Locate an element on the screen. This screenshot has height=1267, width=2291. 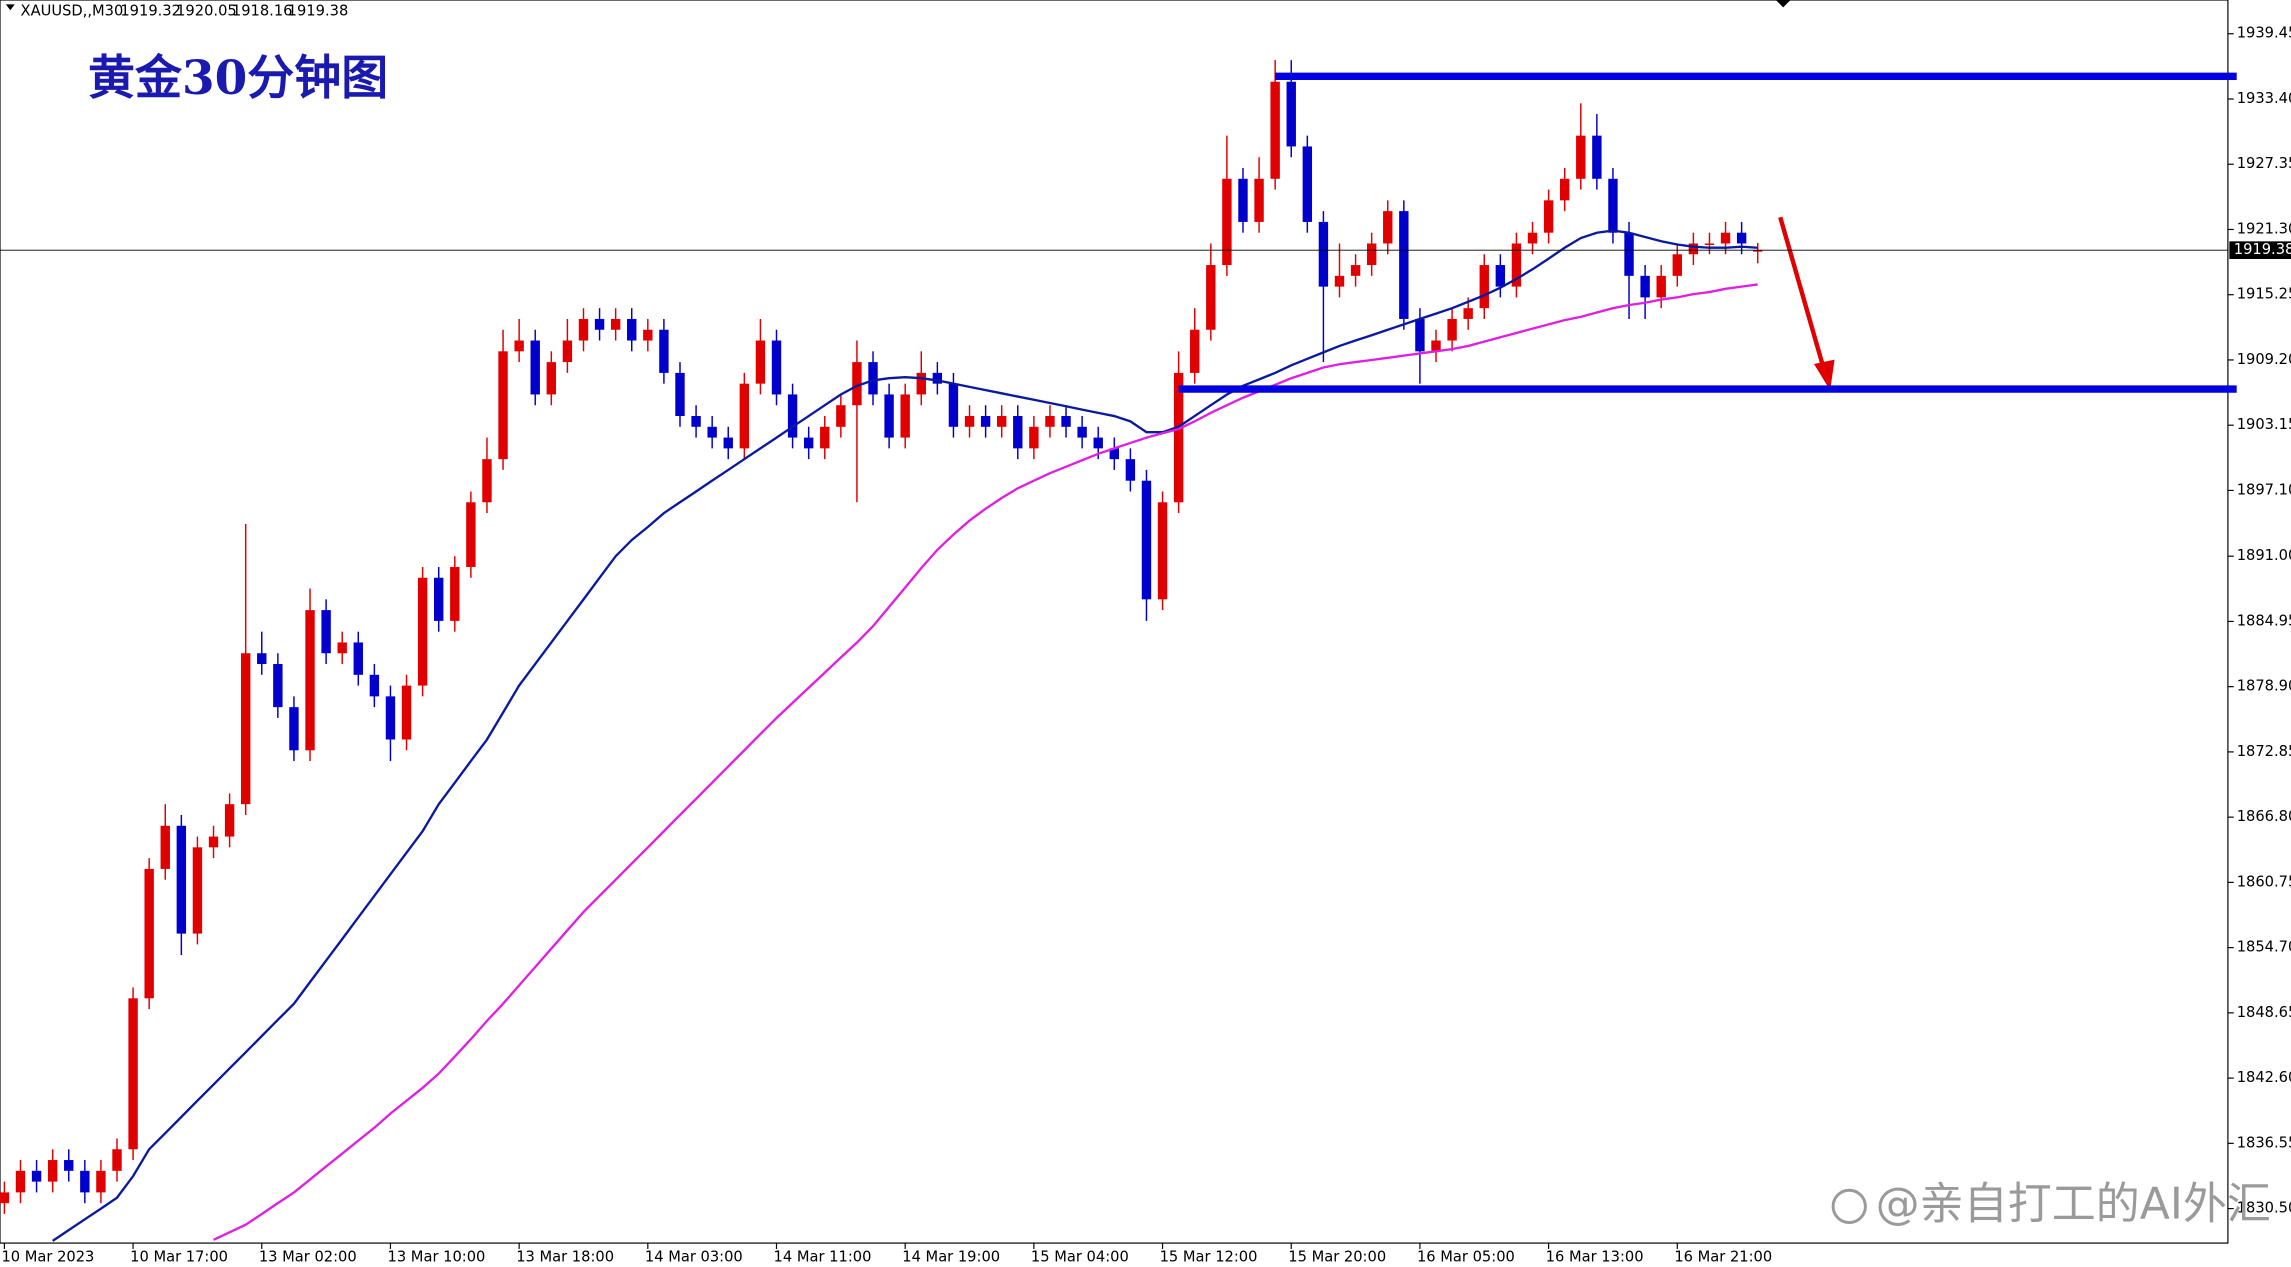
y-tick-label: 1848.65 is located at coordinates (2264, 1012).